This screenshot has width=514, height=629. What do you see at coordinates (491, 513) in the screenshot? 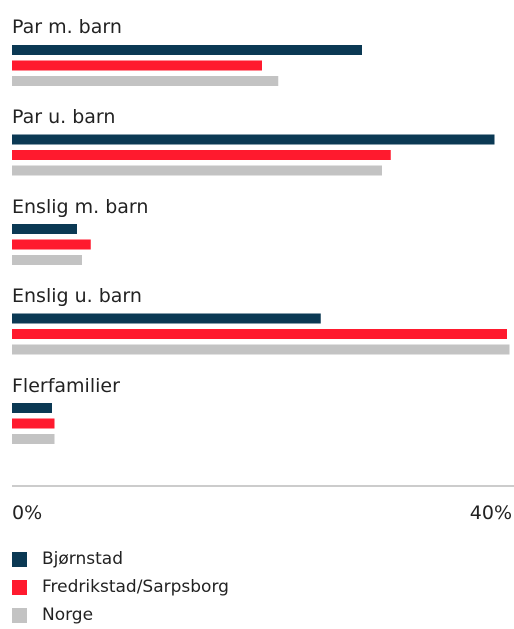
I see `x-tick-label: 40%` at bounding box center [491, 513].